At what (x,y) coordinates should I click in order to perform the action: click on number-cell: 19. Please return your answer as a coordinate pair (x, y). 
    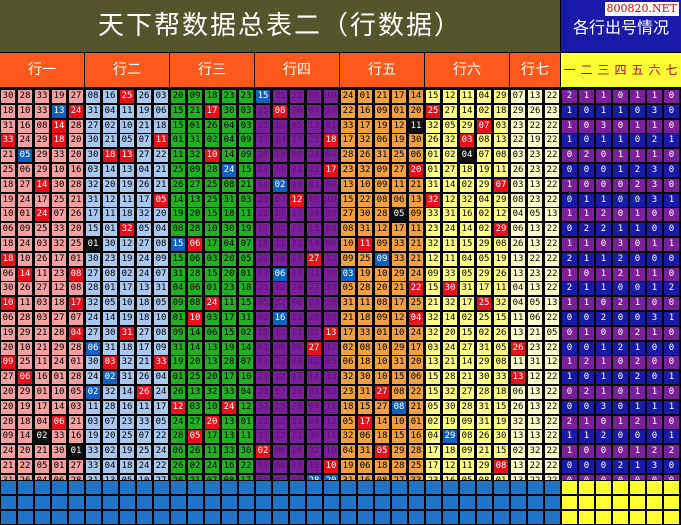
    Looking at the image, I should click on (297, 289).